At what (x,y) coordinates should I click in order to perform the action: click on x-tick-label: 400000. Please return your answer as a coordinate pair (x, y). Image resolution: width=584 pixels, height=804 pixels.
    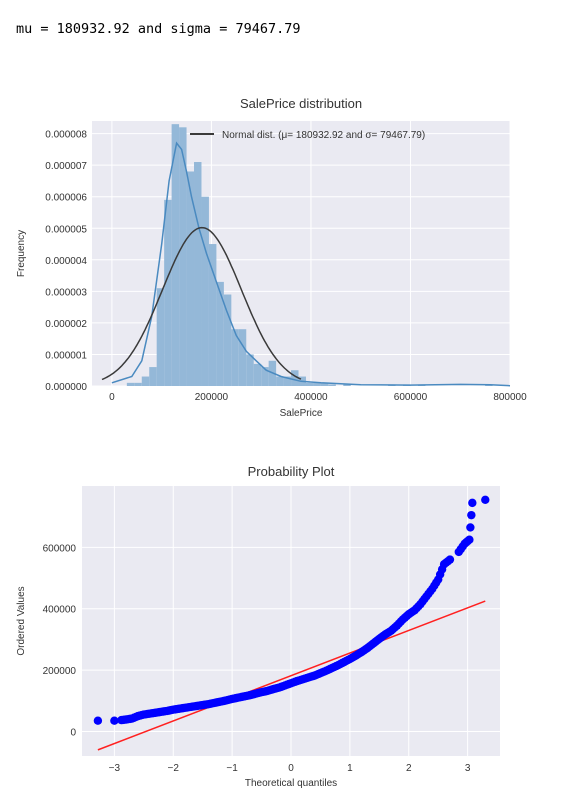
    Looking at the image, I should click on (311, 397).